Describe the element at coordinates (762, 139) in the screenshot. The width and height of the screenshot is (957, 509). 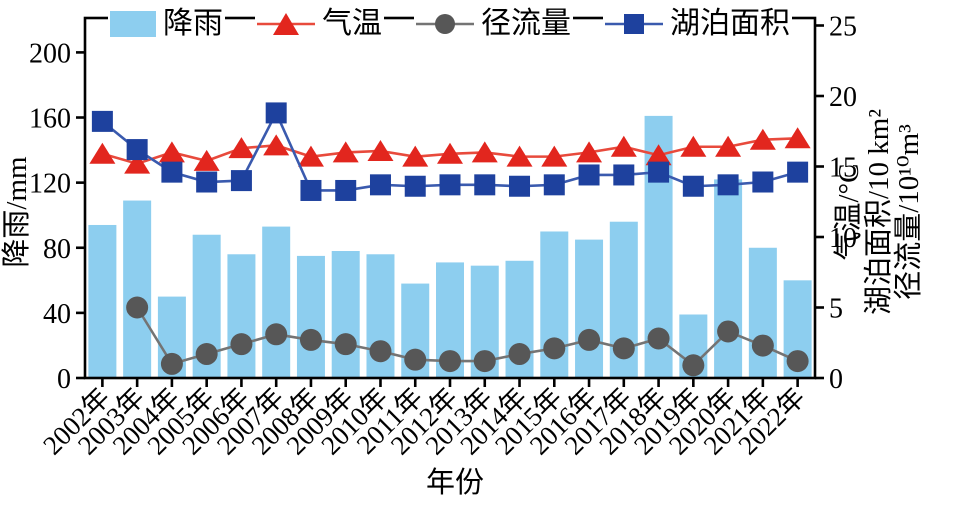
I see `气温-marker-2021年` at that location.